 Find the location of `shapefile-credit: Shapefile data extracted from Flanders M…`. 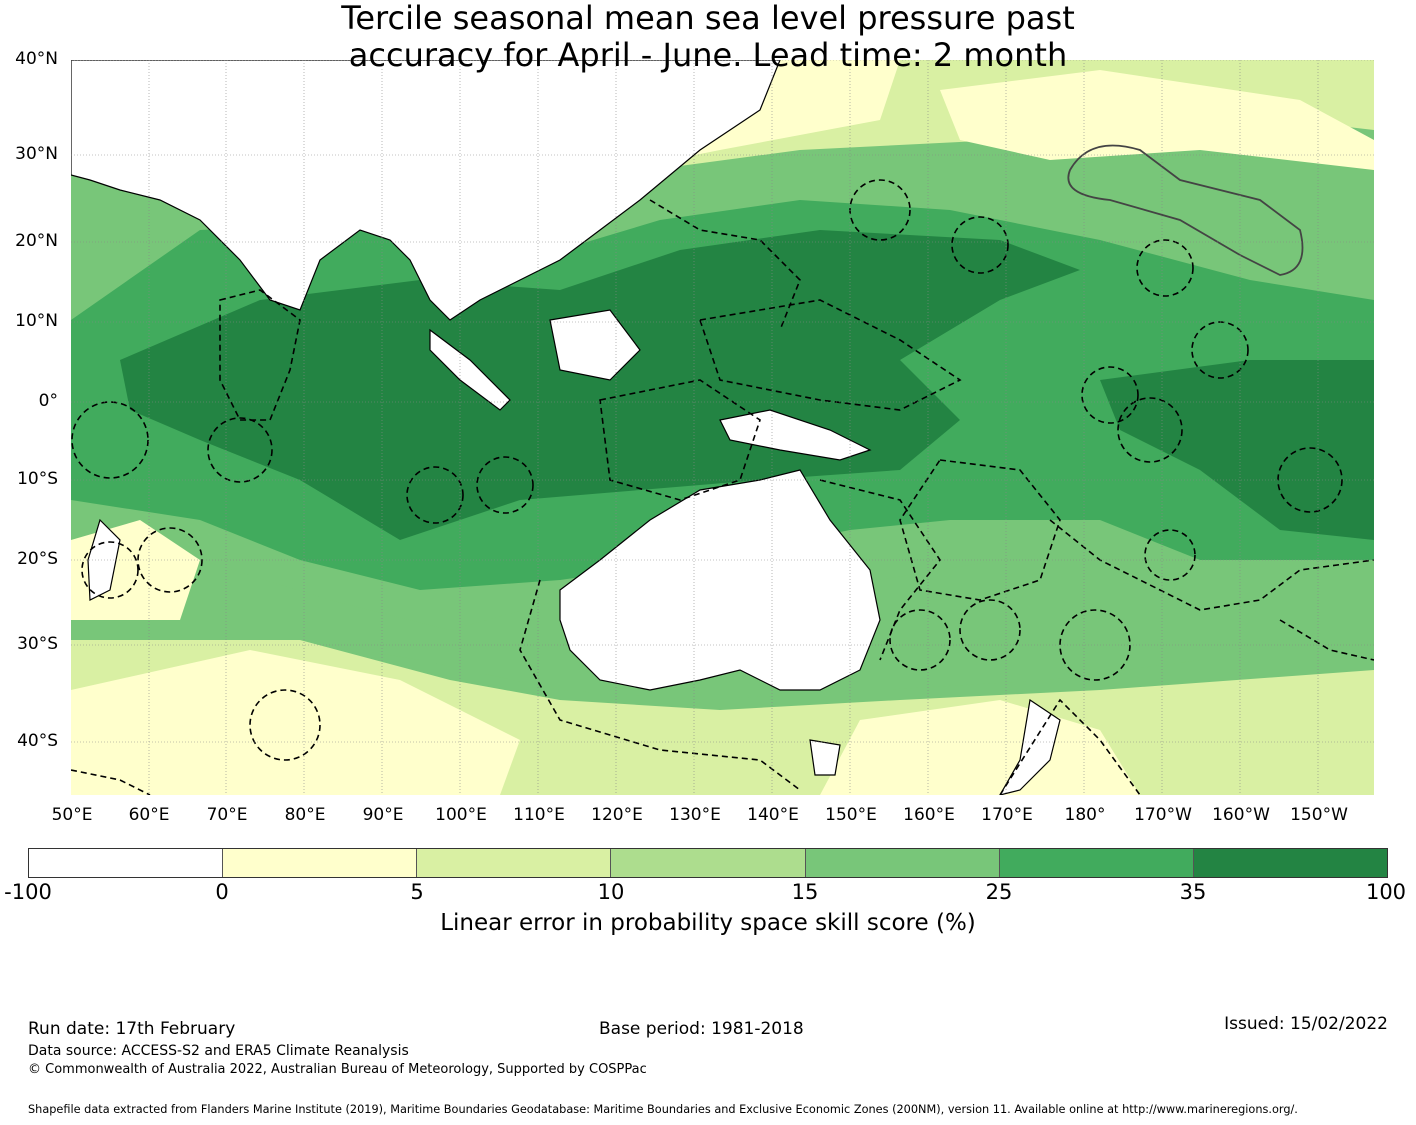

shapefile-credit: Shapefile data extracted from Flanders M… is located at coordinates (663, 1109).